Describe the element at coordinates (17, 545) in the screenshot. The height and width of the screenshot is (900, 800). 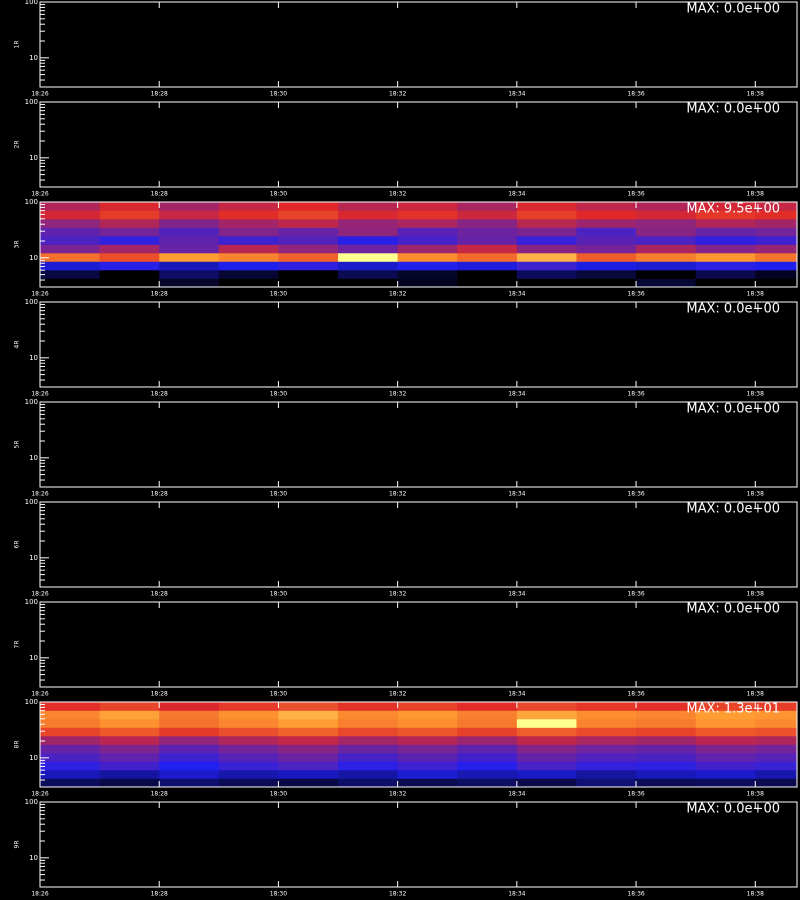
I see `y-axis-label: 6R` at that location.